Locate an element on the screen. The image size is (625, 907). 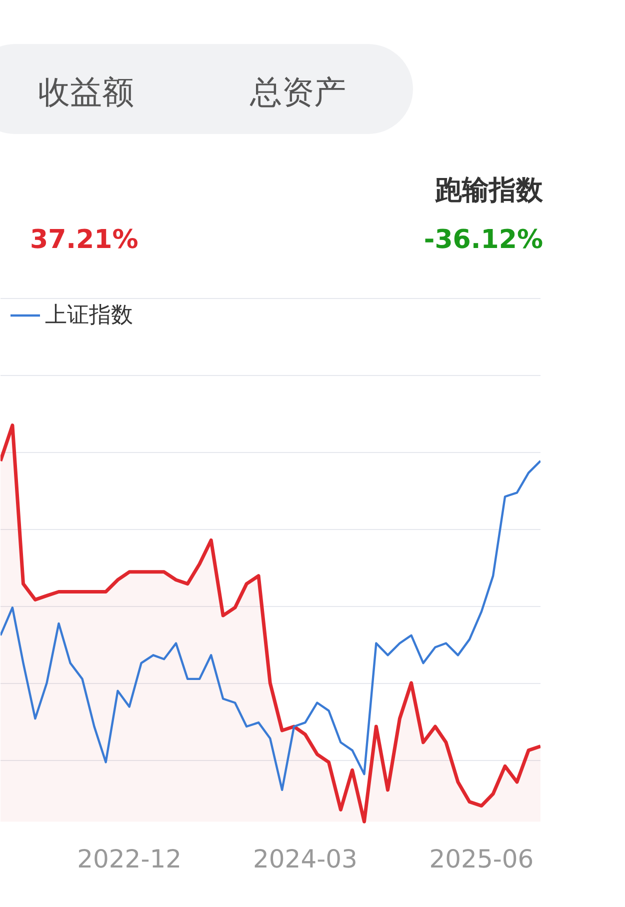
text: 收益额 is located at coordinates (86, 92).